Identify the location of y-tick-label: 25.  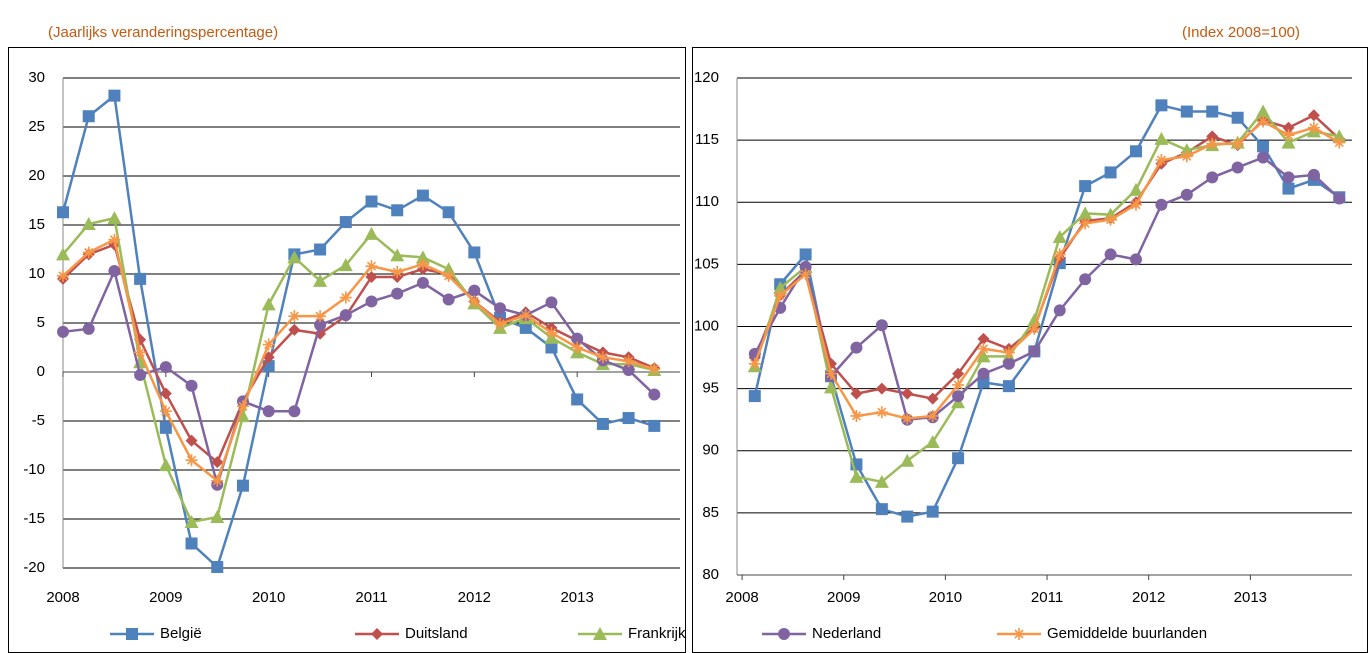
(36, 126).